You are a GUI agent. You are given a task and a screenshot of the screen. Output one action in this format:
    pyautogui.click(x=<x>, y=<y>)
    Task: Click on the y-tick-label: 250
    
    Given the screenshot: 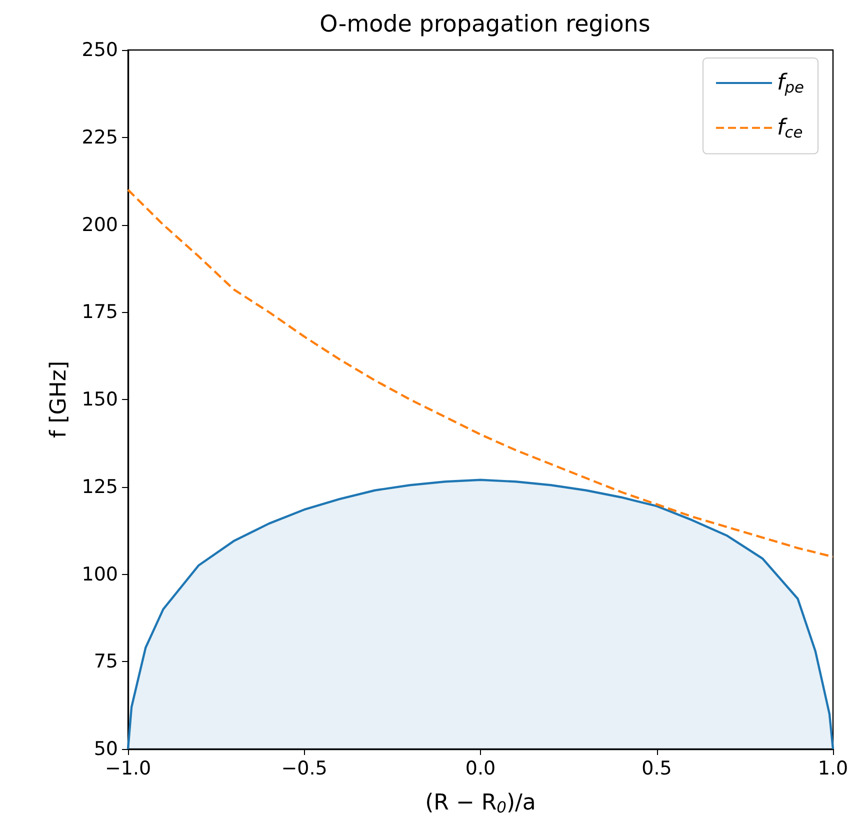 What is the action you would take?
    pyautogui.click(x=100, y=50)
    